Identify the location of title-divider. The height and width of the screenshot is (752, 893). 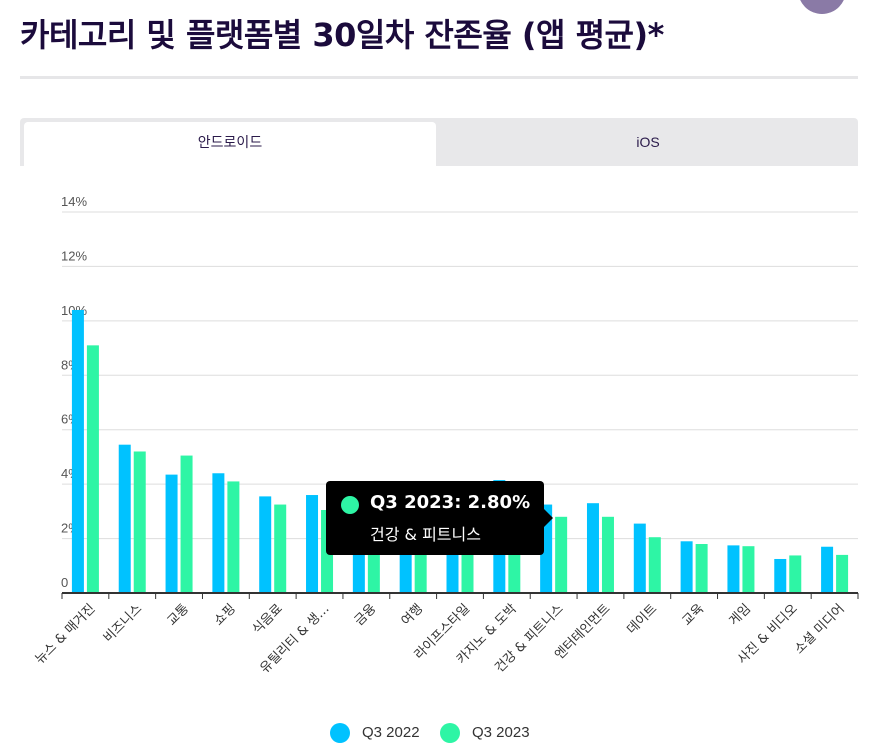
(439, 77).